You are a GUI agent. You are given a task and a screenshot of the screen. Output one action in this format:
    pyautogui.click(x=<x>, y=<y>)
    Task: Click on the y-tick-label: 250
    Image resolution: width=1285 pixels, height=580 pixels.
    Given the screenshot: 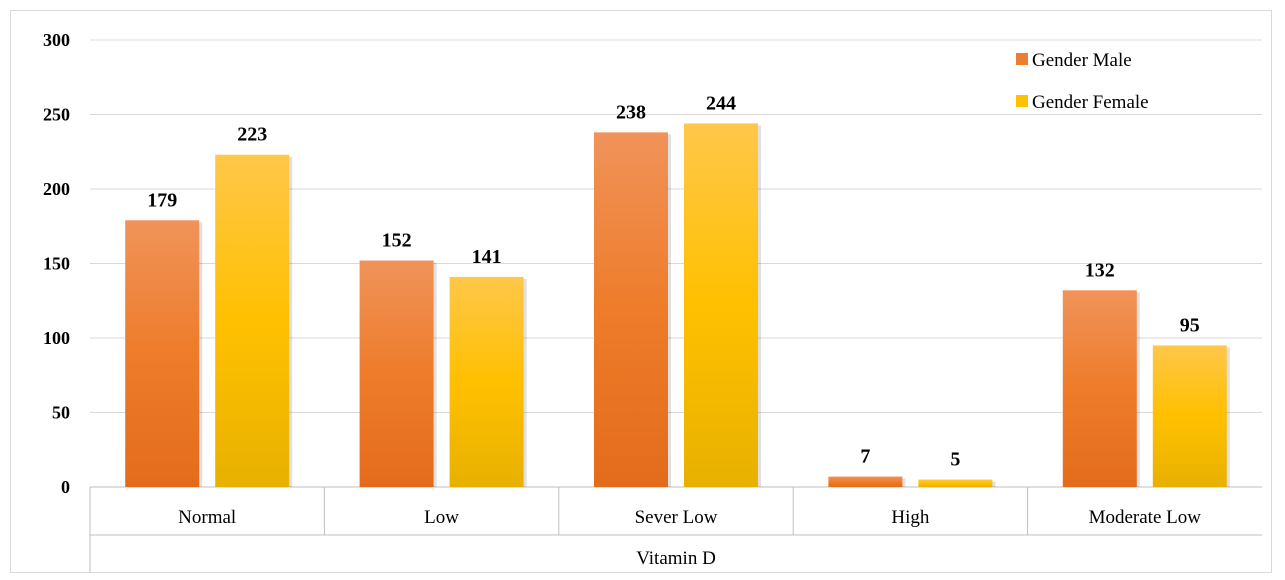 What is the action you would take?
    pyautogui.click(x=56, y=115)
    